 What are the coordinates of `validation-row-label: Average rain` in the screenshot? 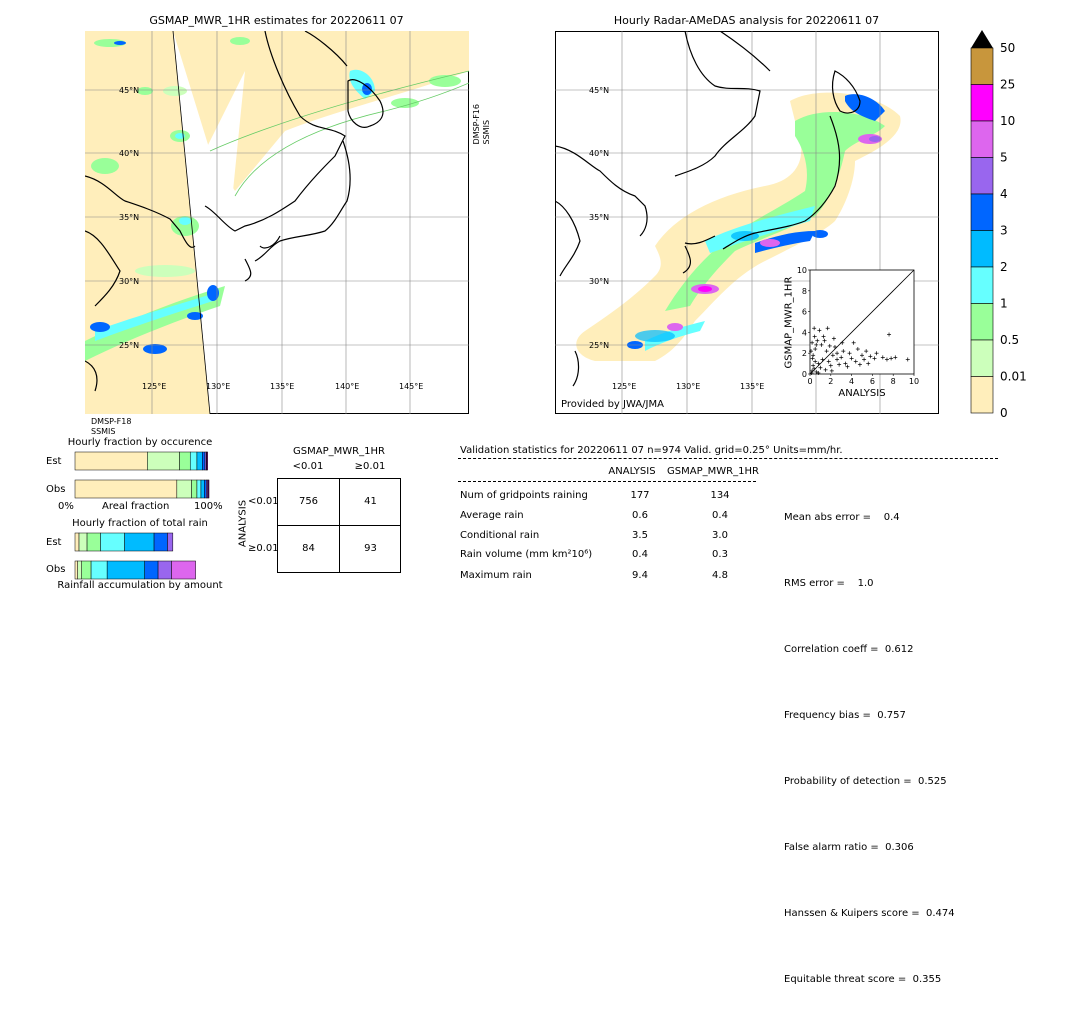 It's located at (492, 515).